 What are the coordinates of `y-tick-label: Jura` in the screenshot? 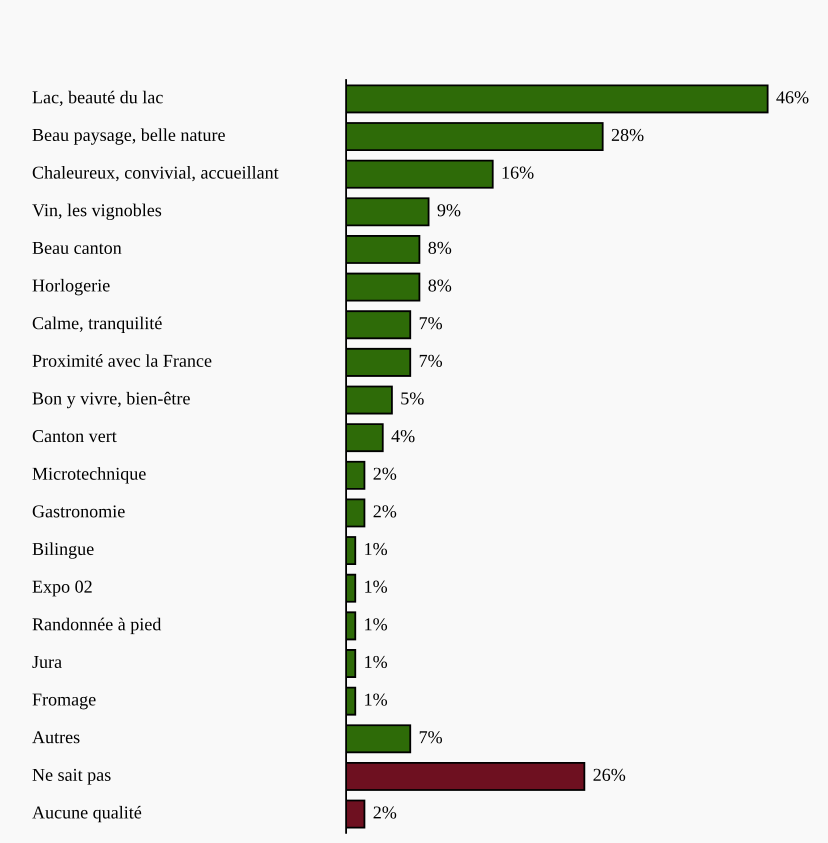 It's located at (47, 662).